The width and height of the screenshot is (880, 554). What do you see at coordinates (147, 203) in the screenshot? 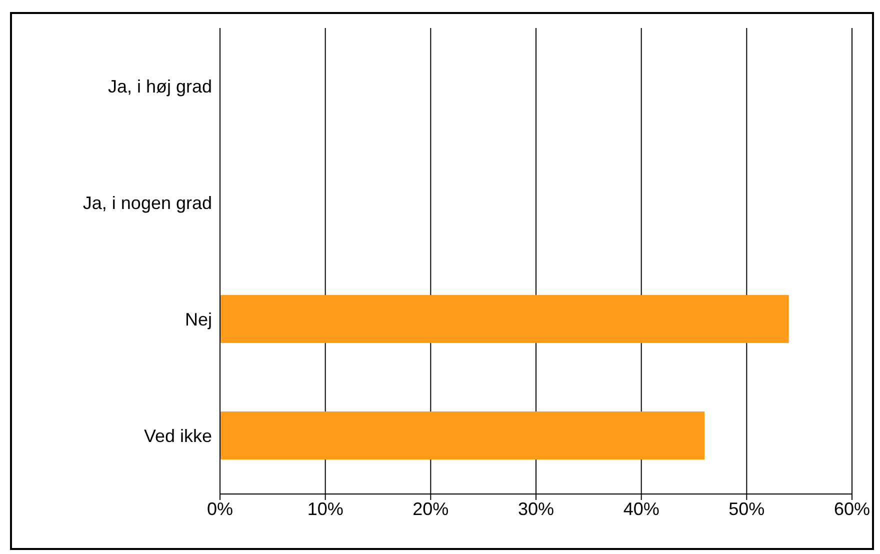
I see `y-tick-label: Ja, i nogen grad` at bounding box center [147, 203].